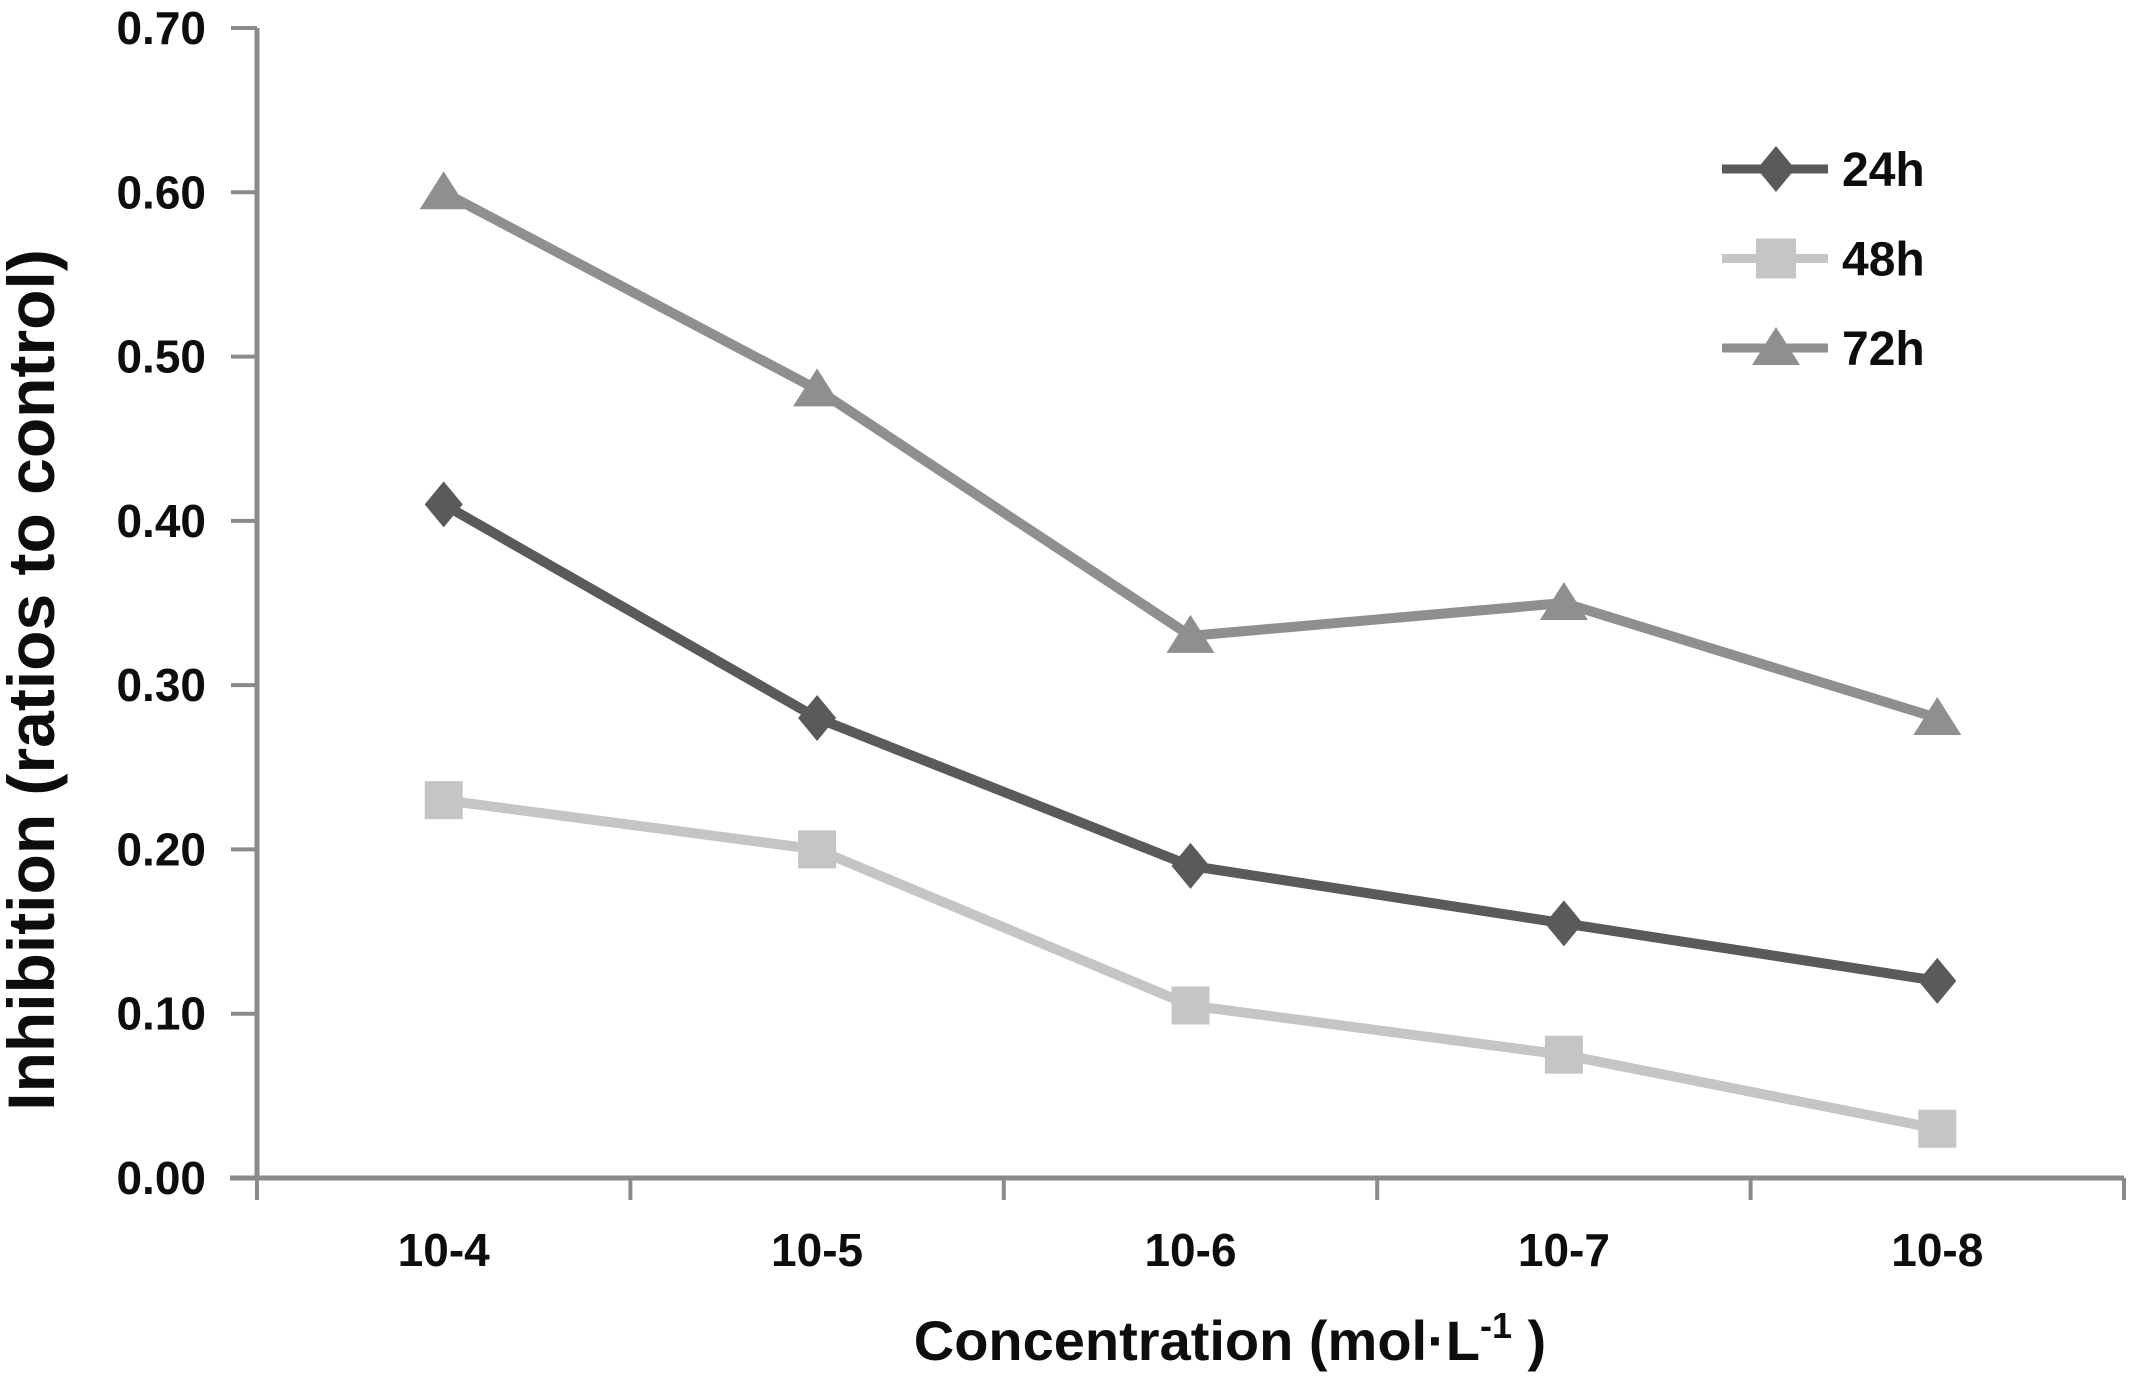 The height and width of the screenshot is (1396, 2144). Describe the element at coordinates (1776, 258) in the screenshot. I see `legend-swatch-48h` at that location.